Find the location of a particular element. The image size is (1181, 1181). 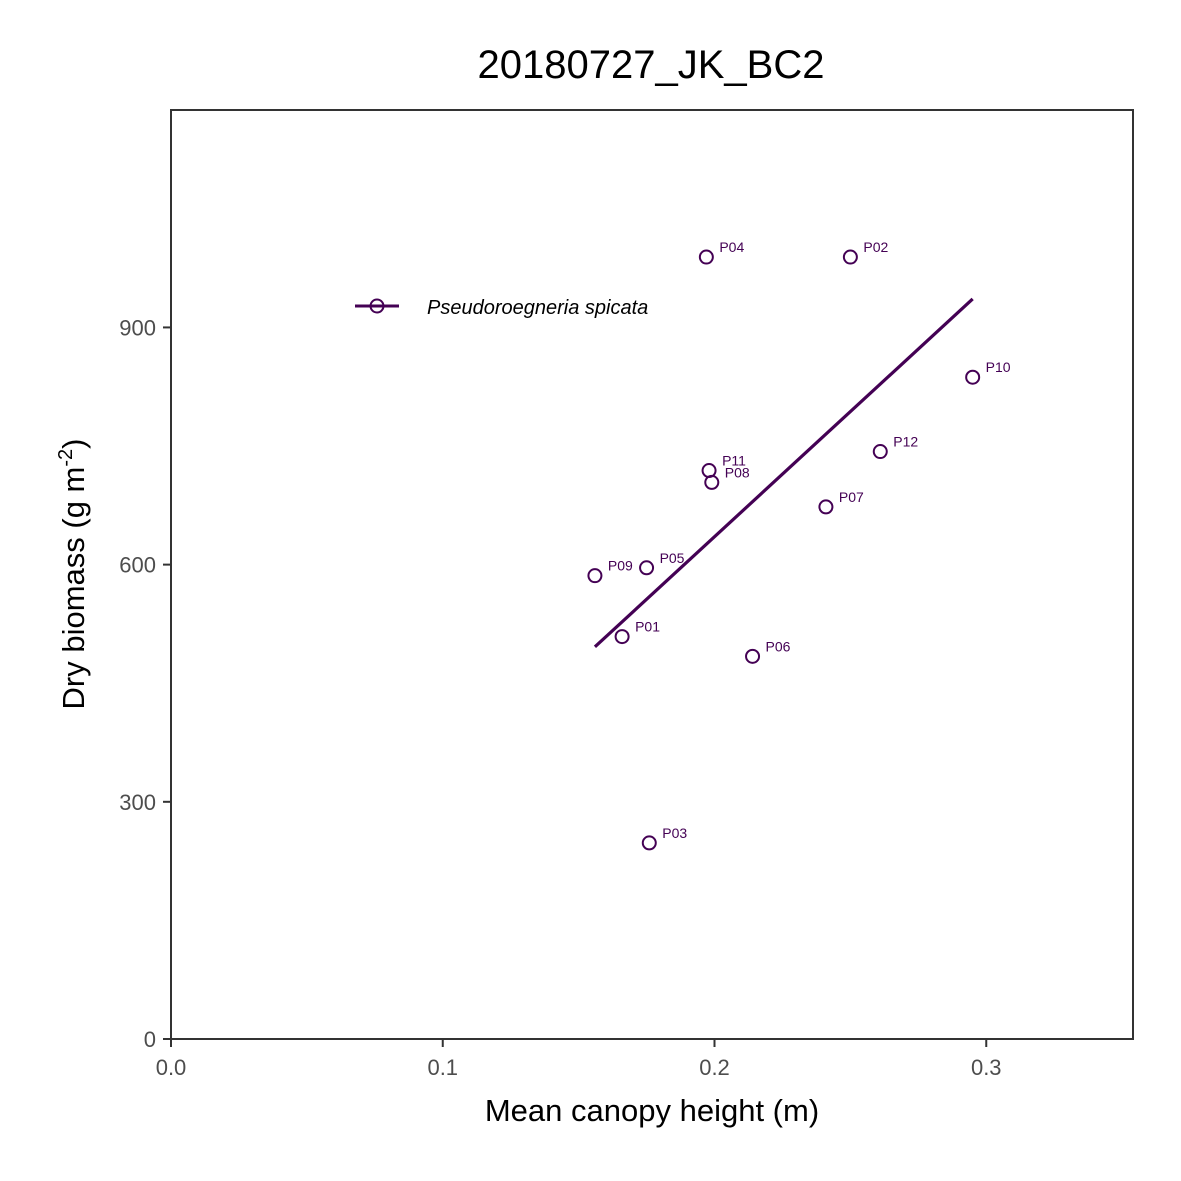

y-axis-title-main: Dry biomass (g m is located at coordinates (73, 588).